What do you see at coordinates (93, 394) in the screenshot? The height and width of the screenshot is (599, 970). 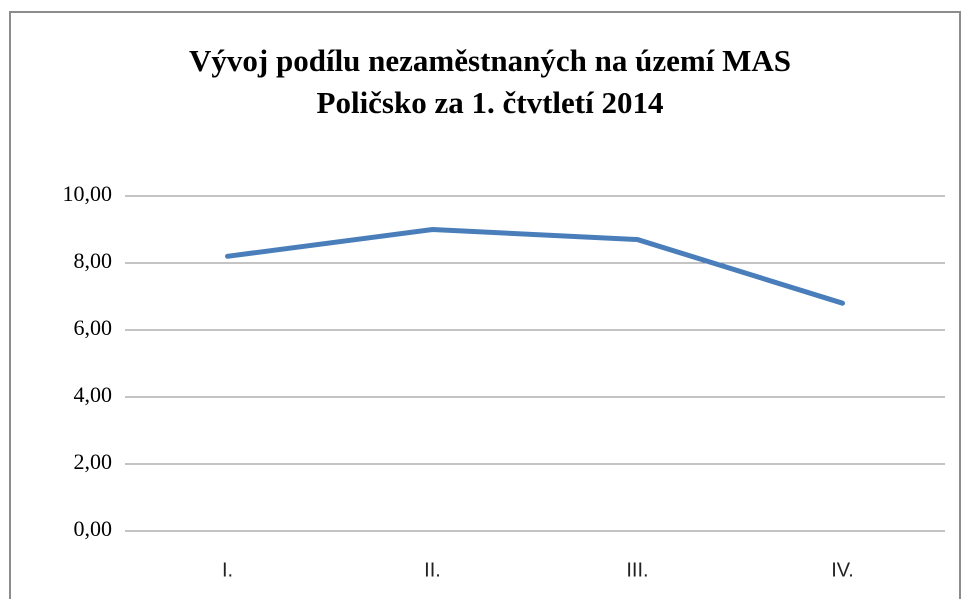 I see `y-tick-label: 4,00` at bounding box center [93, 394].